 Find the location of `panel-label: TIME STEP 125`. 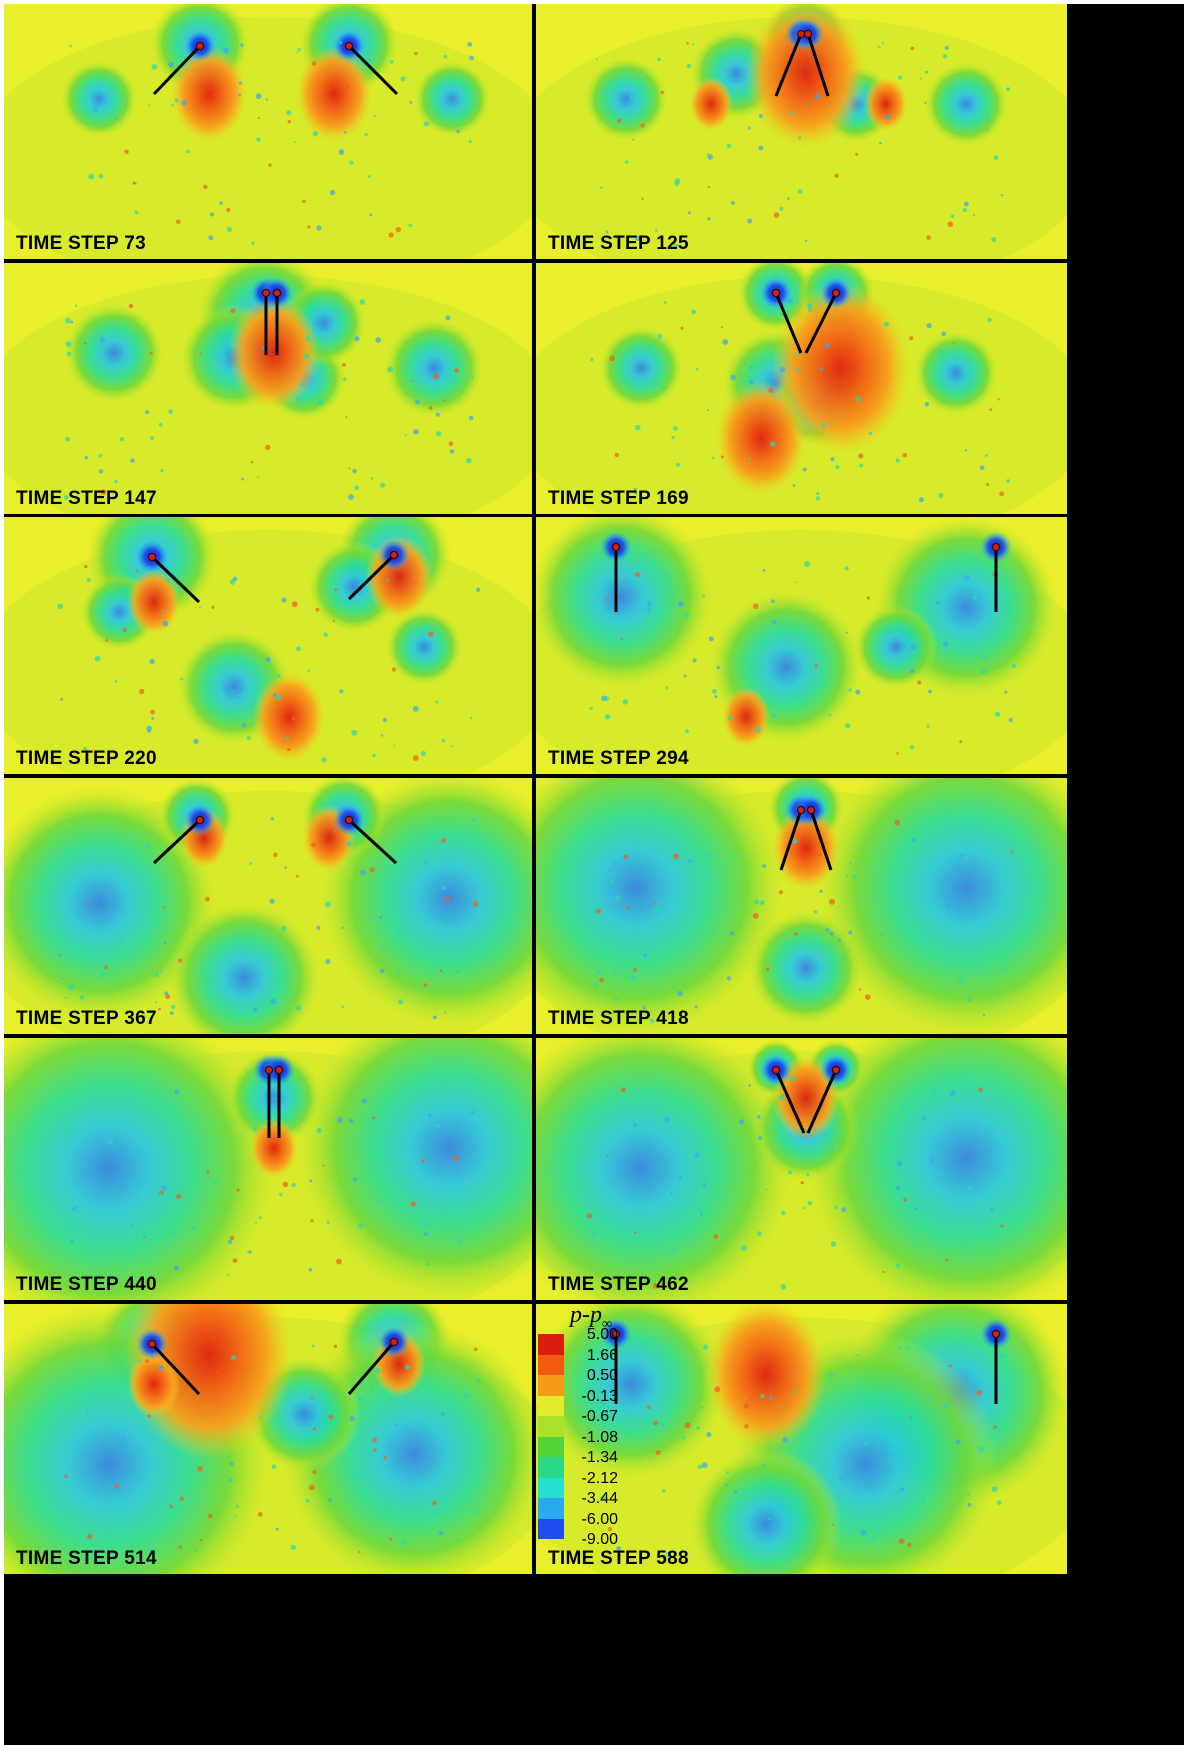

panel-label: TIME STEP 125 is located at coordinates (618, 243).